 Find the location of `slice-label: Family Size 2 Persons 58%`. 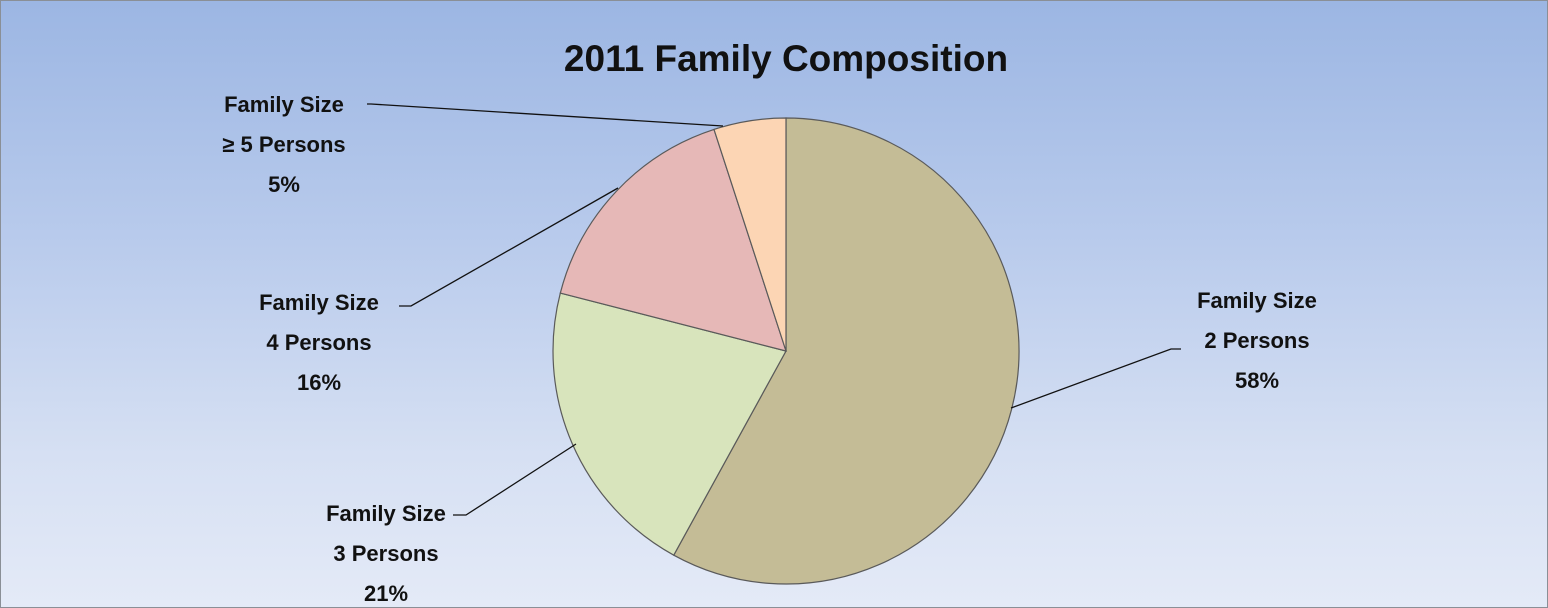

slice-label: Family Size 2 Persons 58% is located at coordinates (1257, 340).